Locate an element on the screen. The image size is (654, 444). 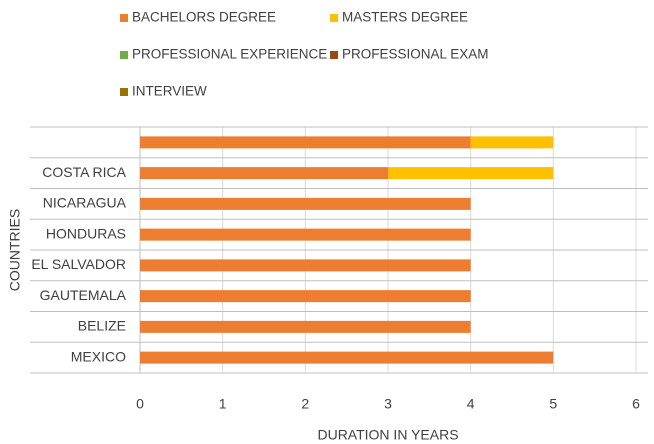
y-tick-label: MEXICO is located at coordinates (98, 356).